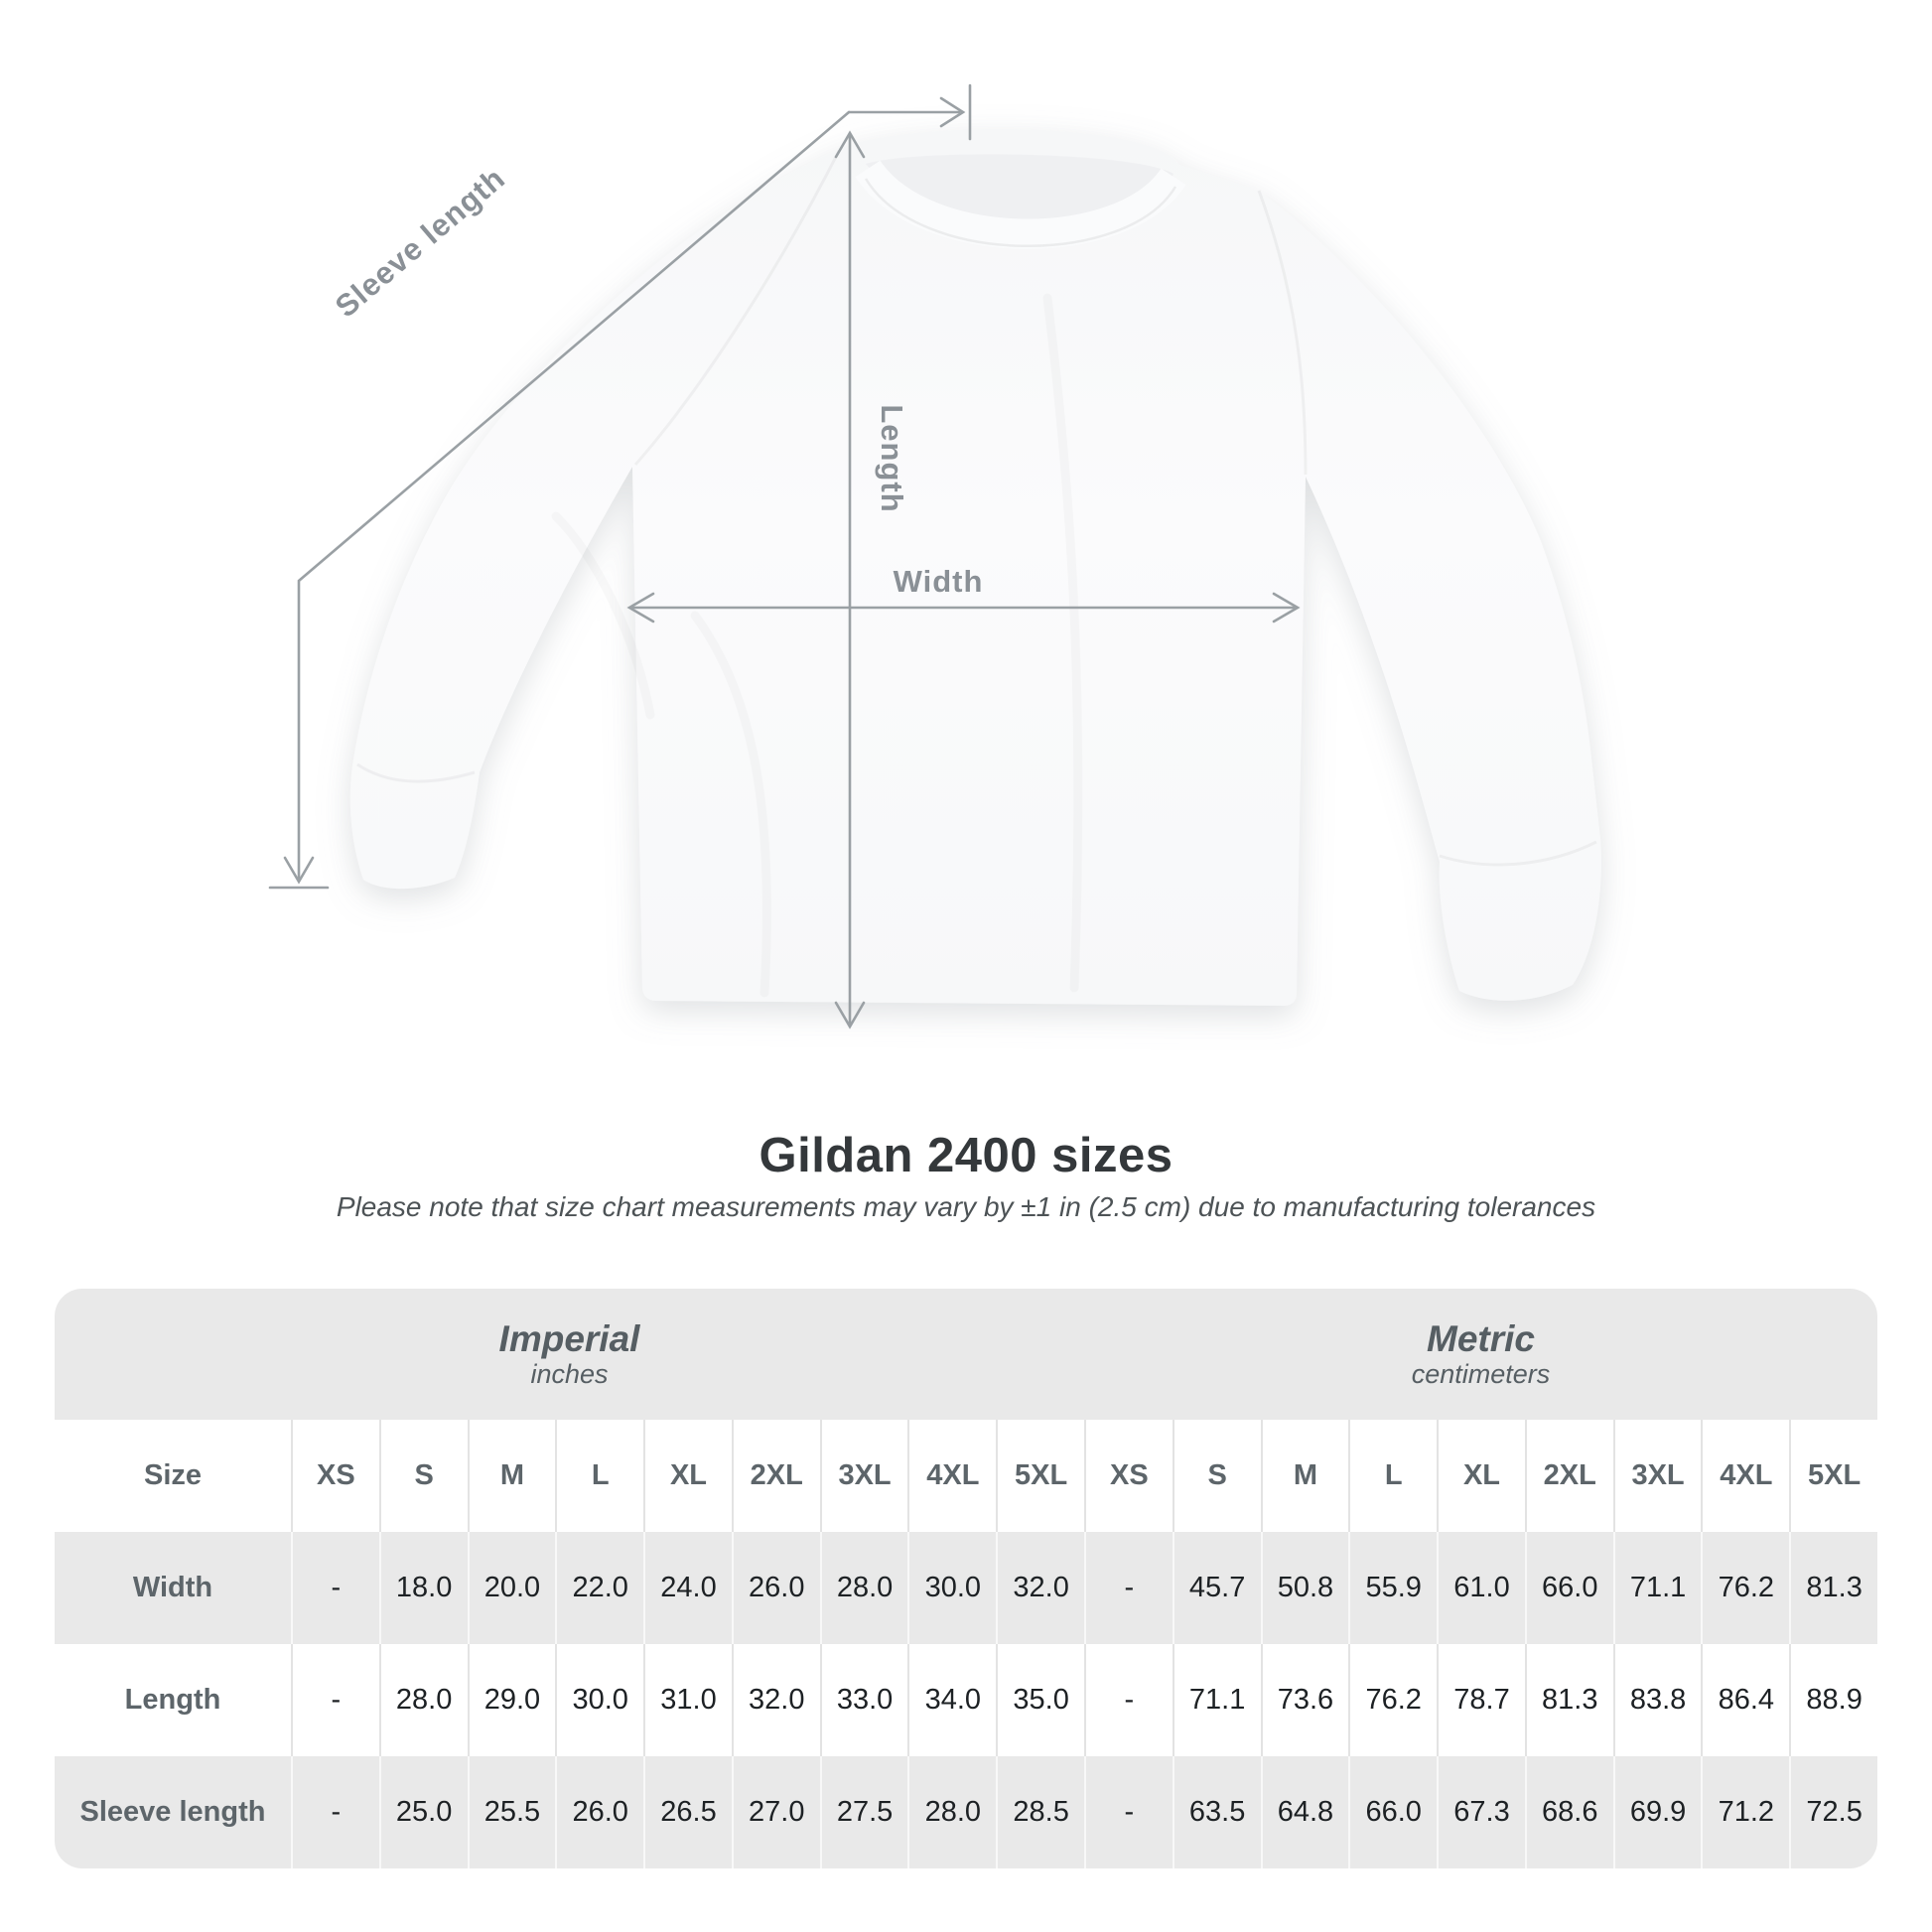 This screenshot has width=1932, height=1932. Describe the element at coordinates (953, 112) in the screenshot. I see `sleeve-length-arrowhead-right` at that location.